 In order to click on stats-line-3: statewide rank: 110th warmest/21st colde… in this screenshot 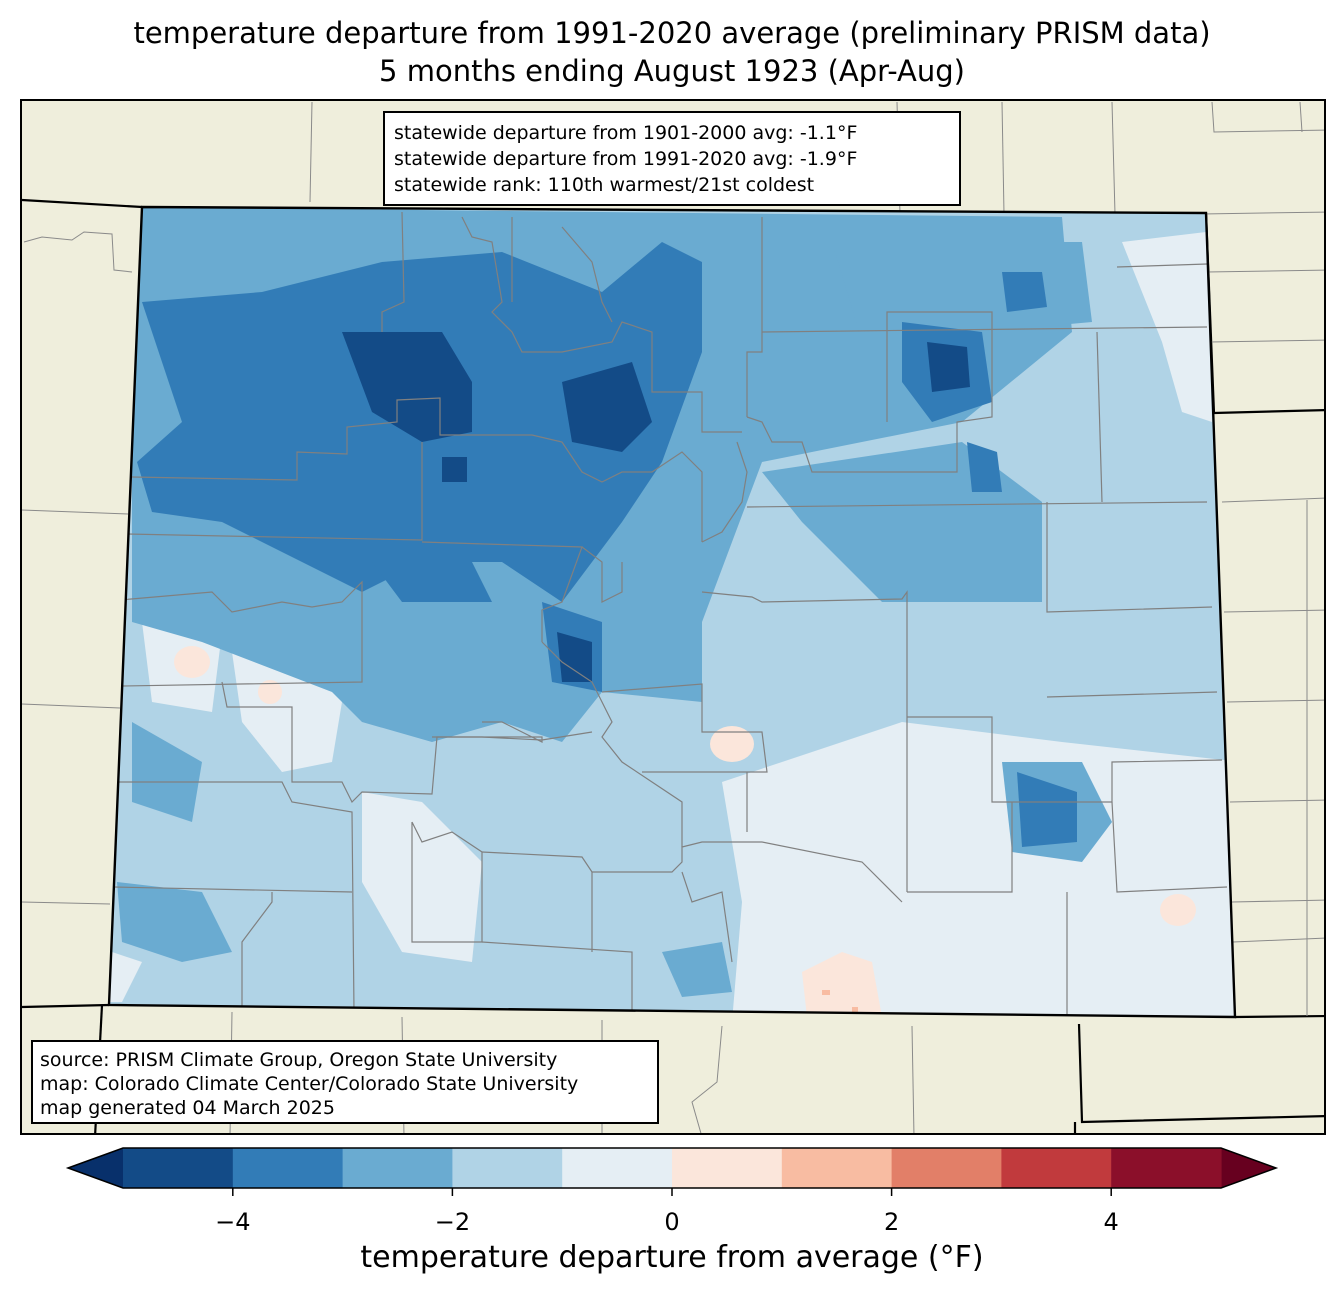, I will do `click(604, 185)`.